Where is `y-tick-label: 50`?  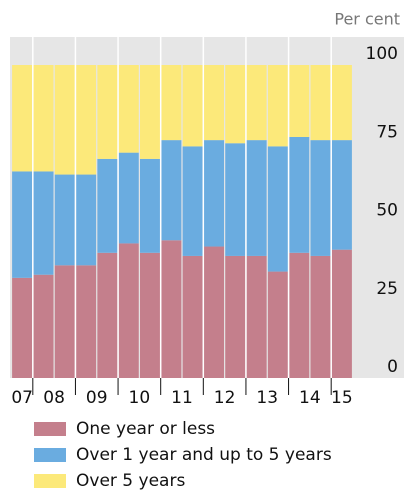 y-tick-label: 50 is located at coordinates (387, 211).